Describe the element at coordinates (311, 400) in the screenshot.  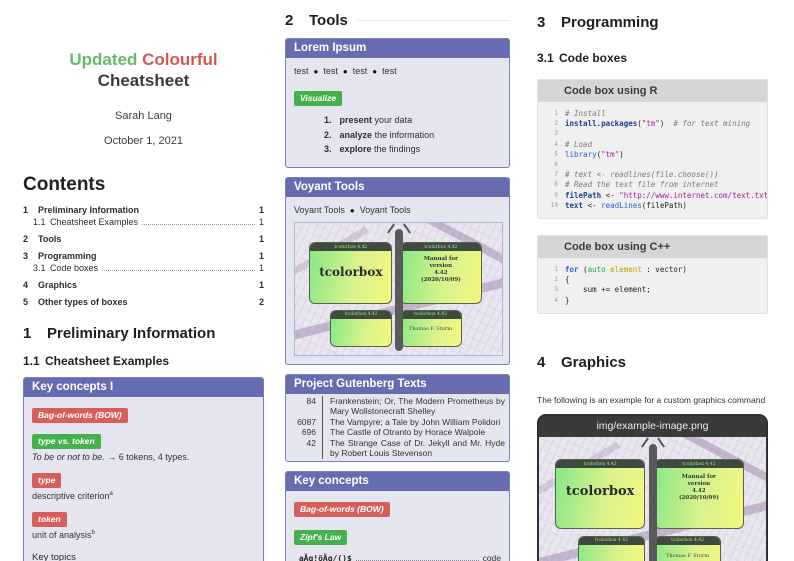
I see `book-id: 84` at that location.